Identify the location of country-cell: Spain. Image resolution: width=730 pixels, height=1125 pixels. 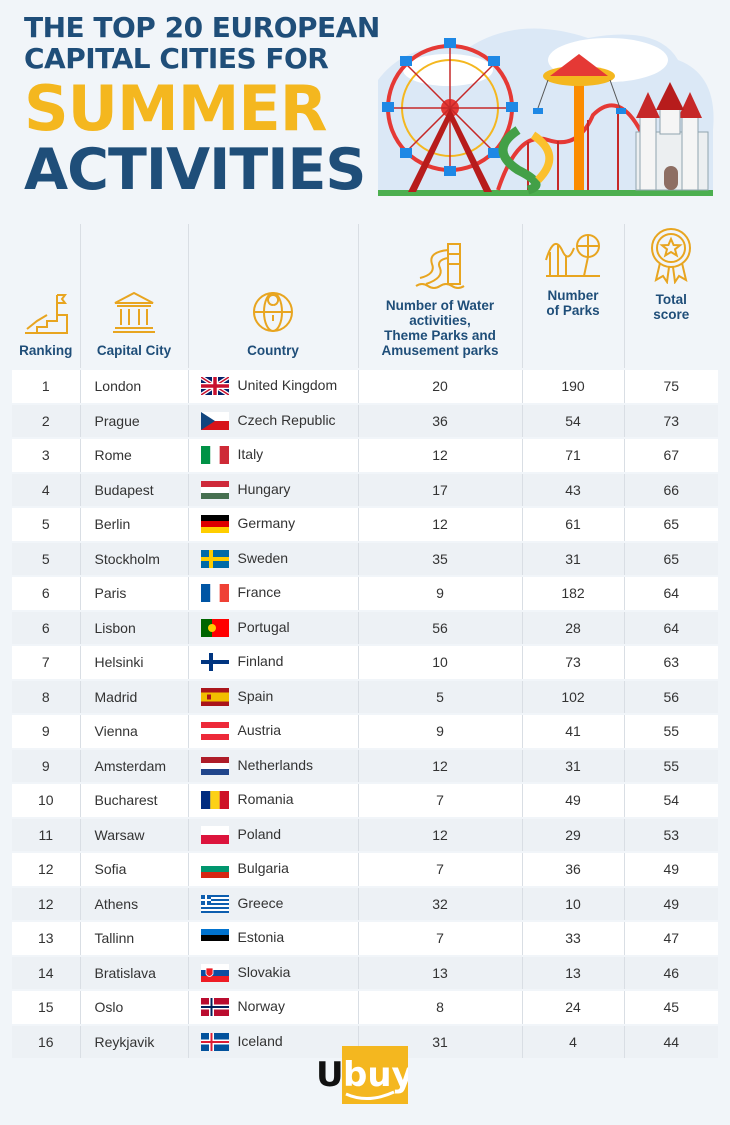
(272, 696).